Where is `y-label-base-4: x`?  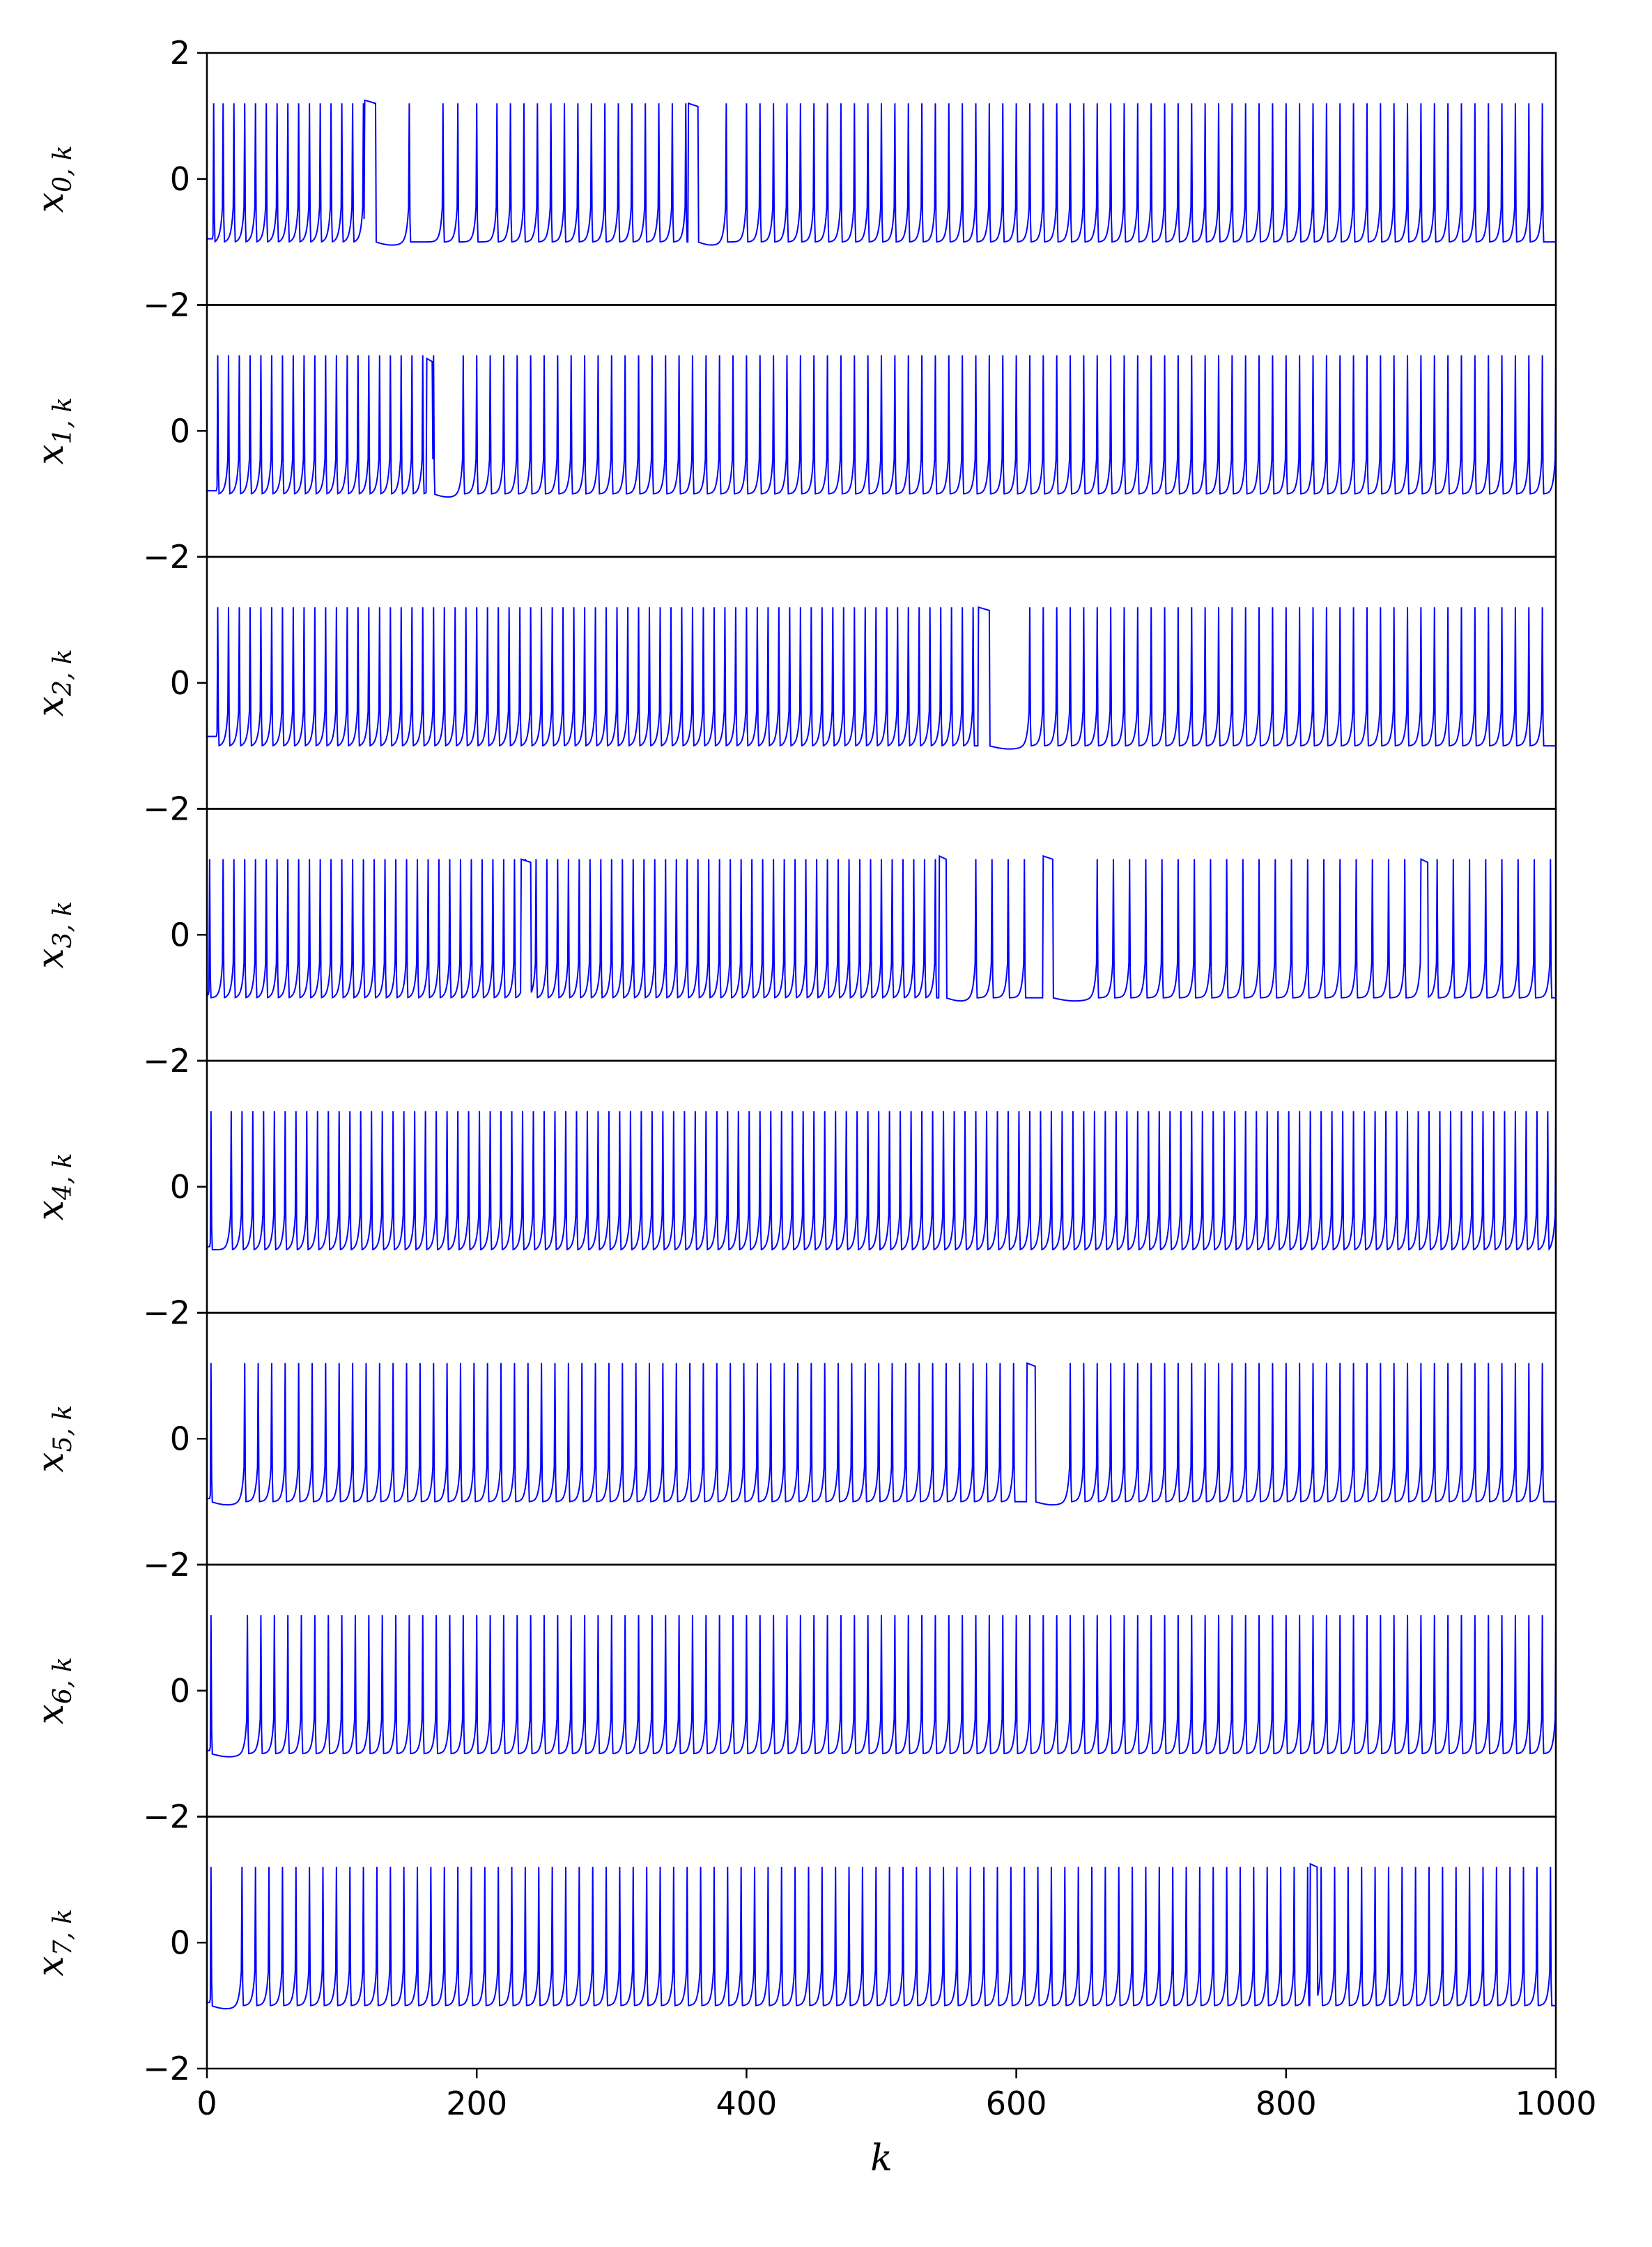 y-label-base-4: x is located at coordinates (51, 1210).